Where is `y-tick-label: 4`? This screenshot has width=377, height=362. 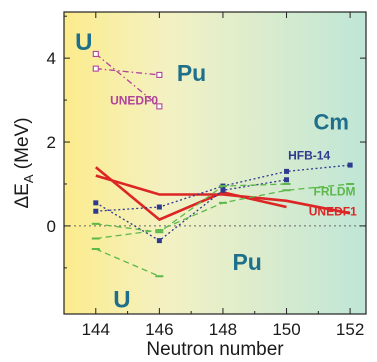 y-tick-label: 4 is located at coordinates (51, 58).